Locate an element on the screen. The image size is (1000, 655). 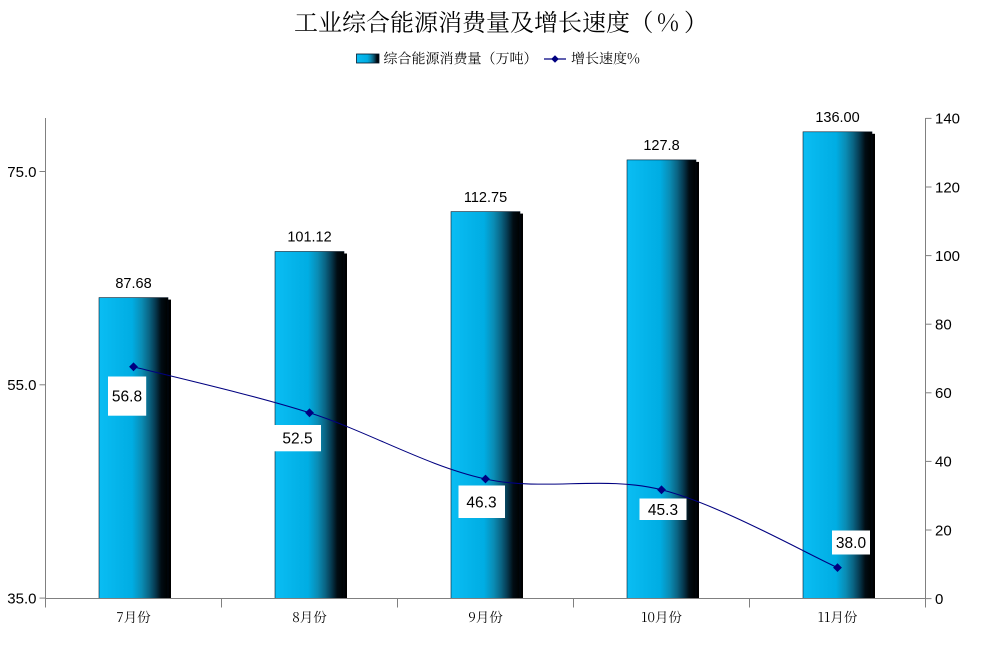
svg-text: 112.75 is located at coordinates (485, 198).